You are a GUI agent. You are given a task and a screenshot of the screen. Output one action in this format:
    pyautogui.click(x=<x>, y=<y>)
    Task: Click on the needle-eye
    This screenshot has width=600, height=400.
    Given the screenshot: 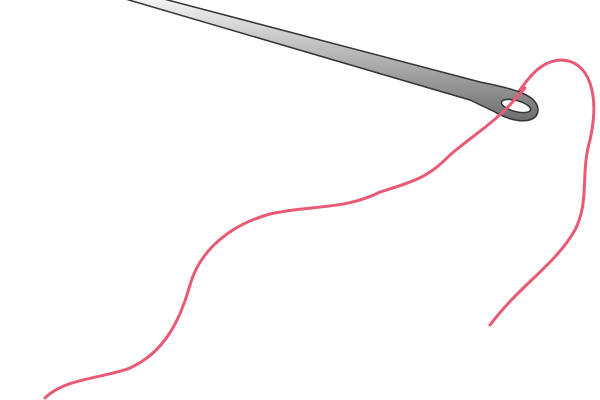 What is the action you would take?
    pyautogui.click(x=516, y=106)
    